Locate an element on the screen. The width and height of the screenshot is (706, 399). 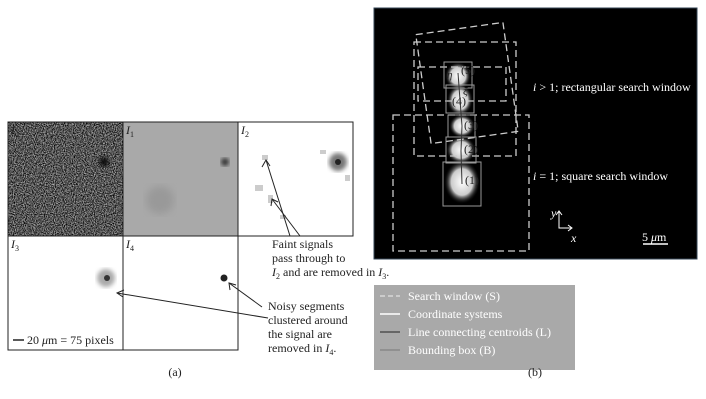
index: 1 is located at coordinates (132, 134).